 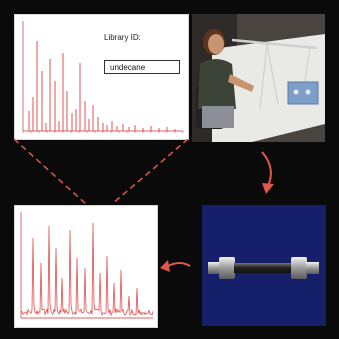 What do you see at coordinates (241, 83) in the screenshot?
I see `photo-person-arm` at bounding box center [241, 83].